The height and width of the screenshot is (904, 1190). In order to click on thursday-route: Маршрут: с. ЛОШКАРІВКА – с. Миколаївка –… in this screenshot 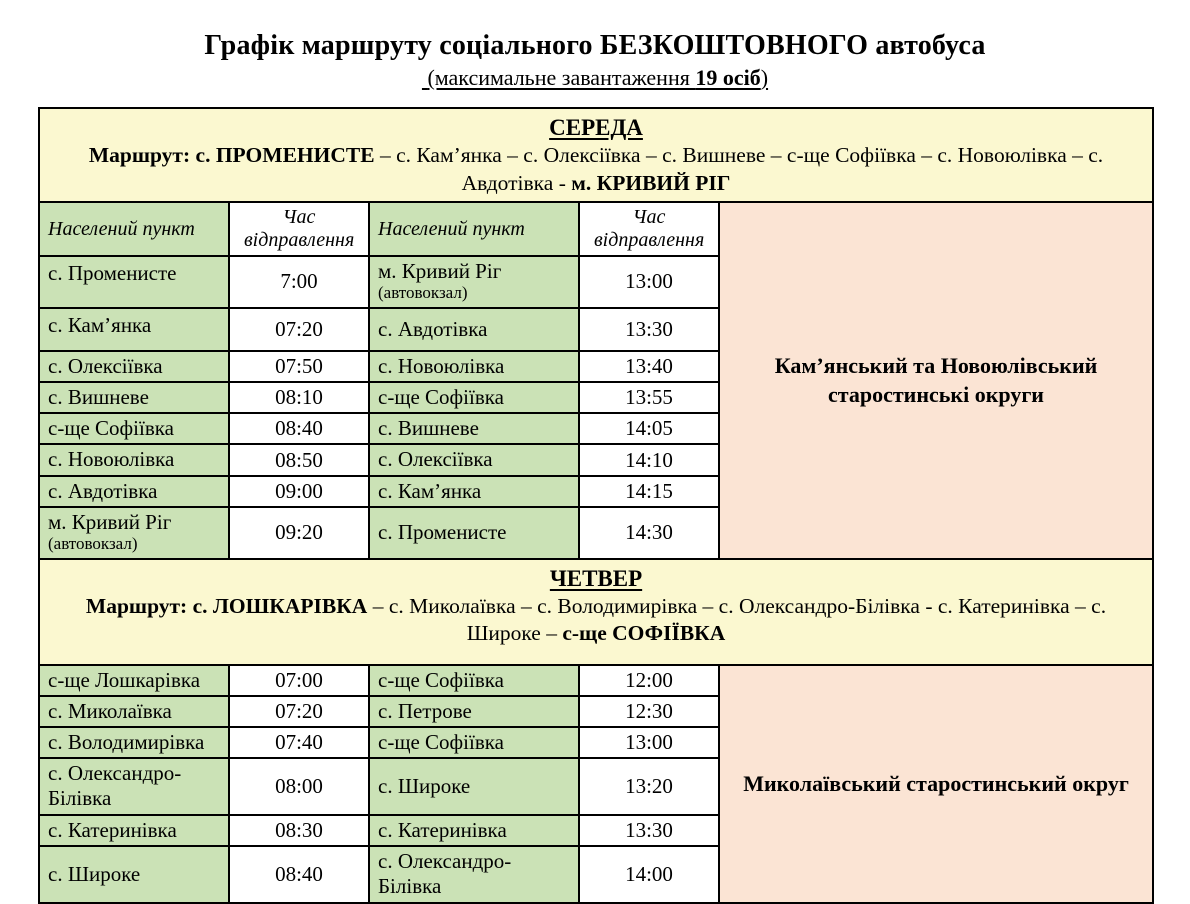, I will do `click(596, 620)`.